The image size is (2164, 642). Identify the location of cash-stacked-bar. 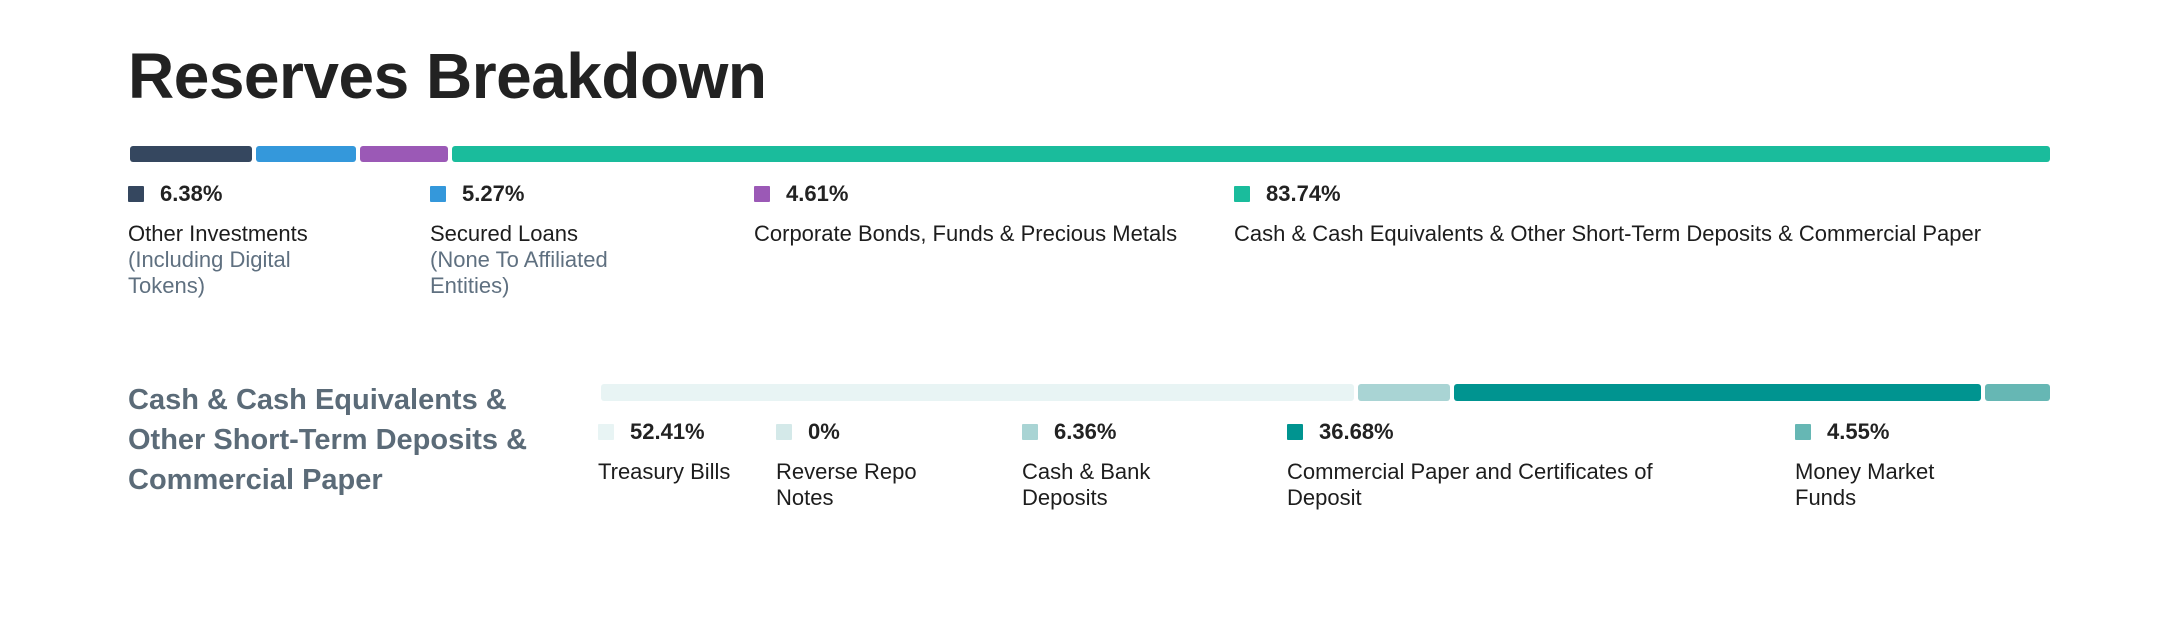
(1325, 392).